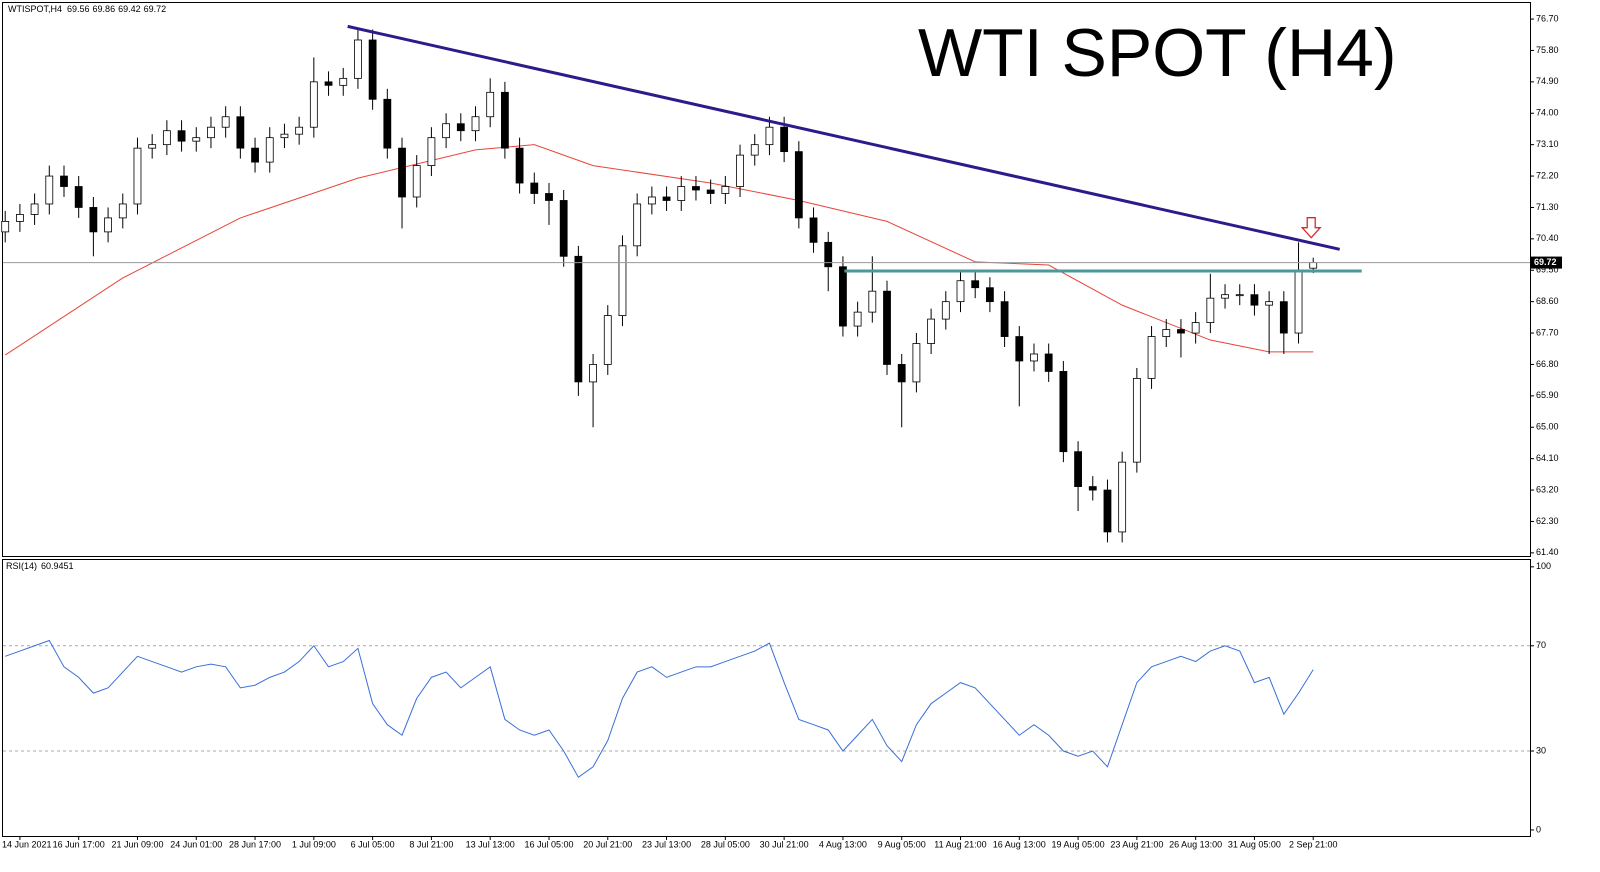 Image resolution: width=1600 pixels, height=872 pixels. I want to click on y-tick-label: 100, so click(1543, 566).